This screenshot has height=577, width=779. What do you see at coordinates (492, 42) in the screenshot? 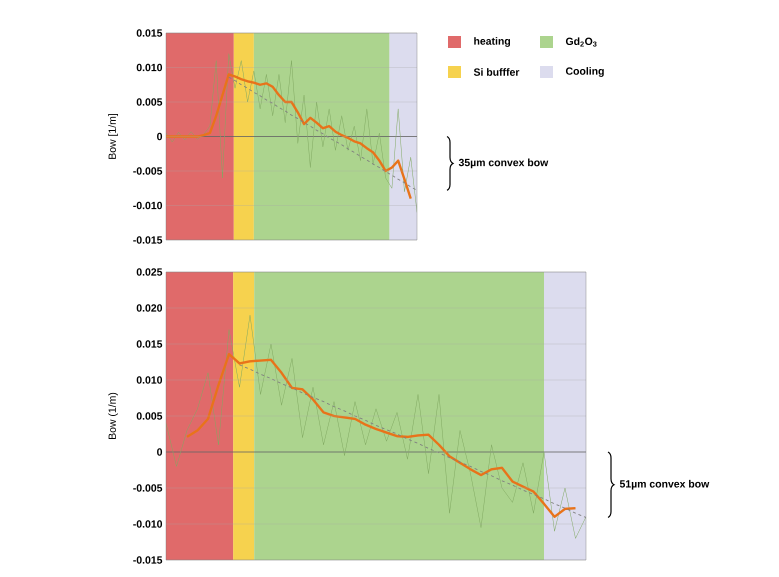
I see `text: heating` at bounding box center [492, 42].